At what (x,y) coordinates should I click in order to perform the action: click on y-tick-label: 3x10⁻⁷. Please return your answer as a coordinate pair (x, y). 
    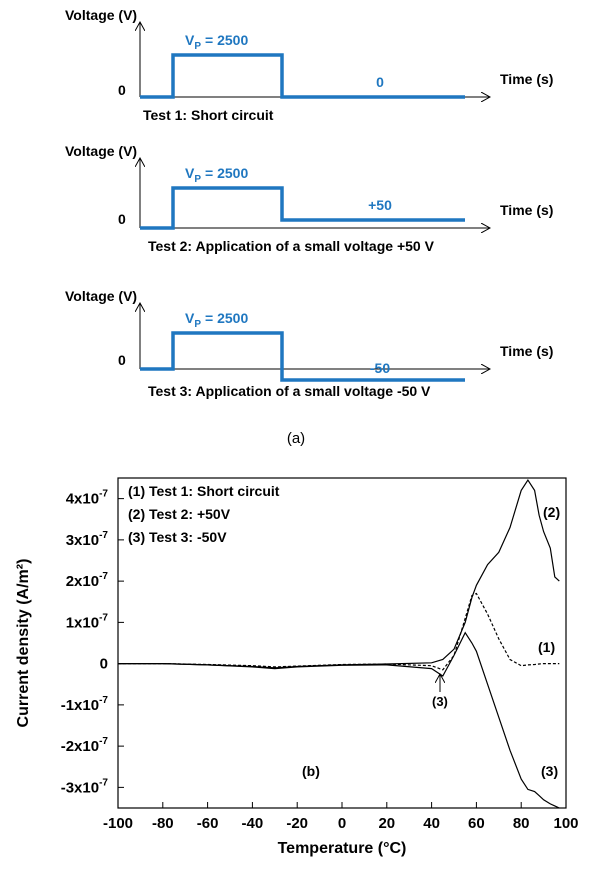
    Looking at the image, I should click on (87, 539).